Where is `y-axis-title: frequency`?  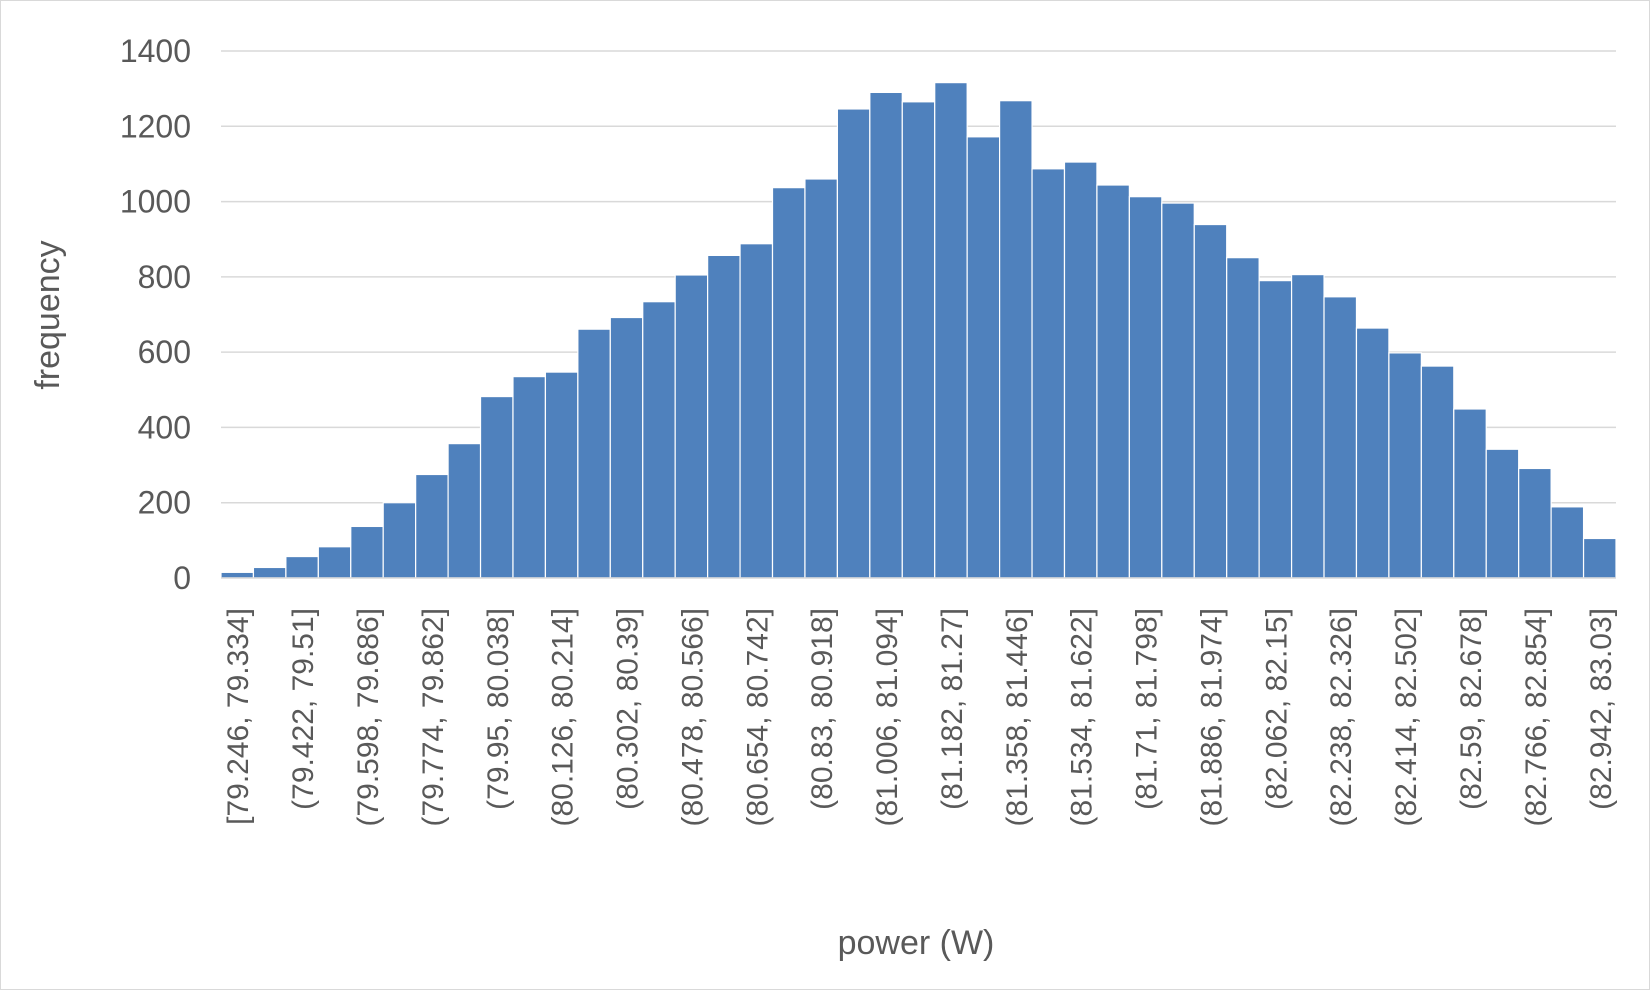
y-axis-title: frequency is located at coordinates (48, 314).